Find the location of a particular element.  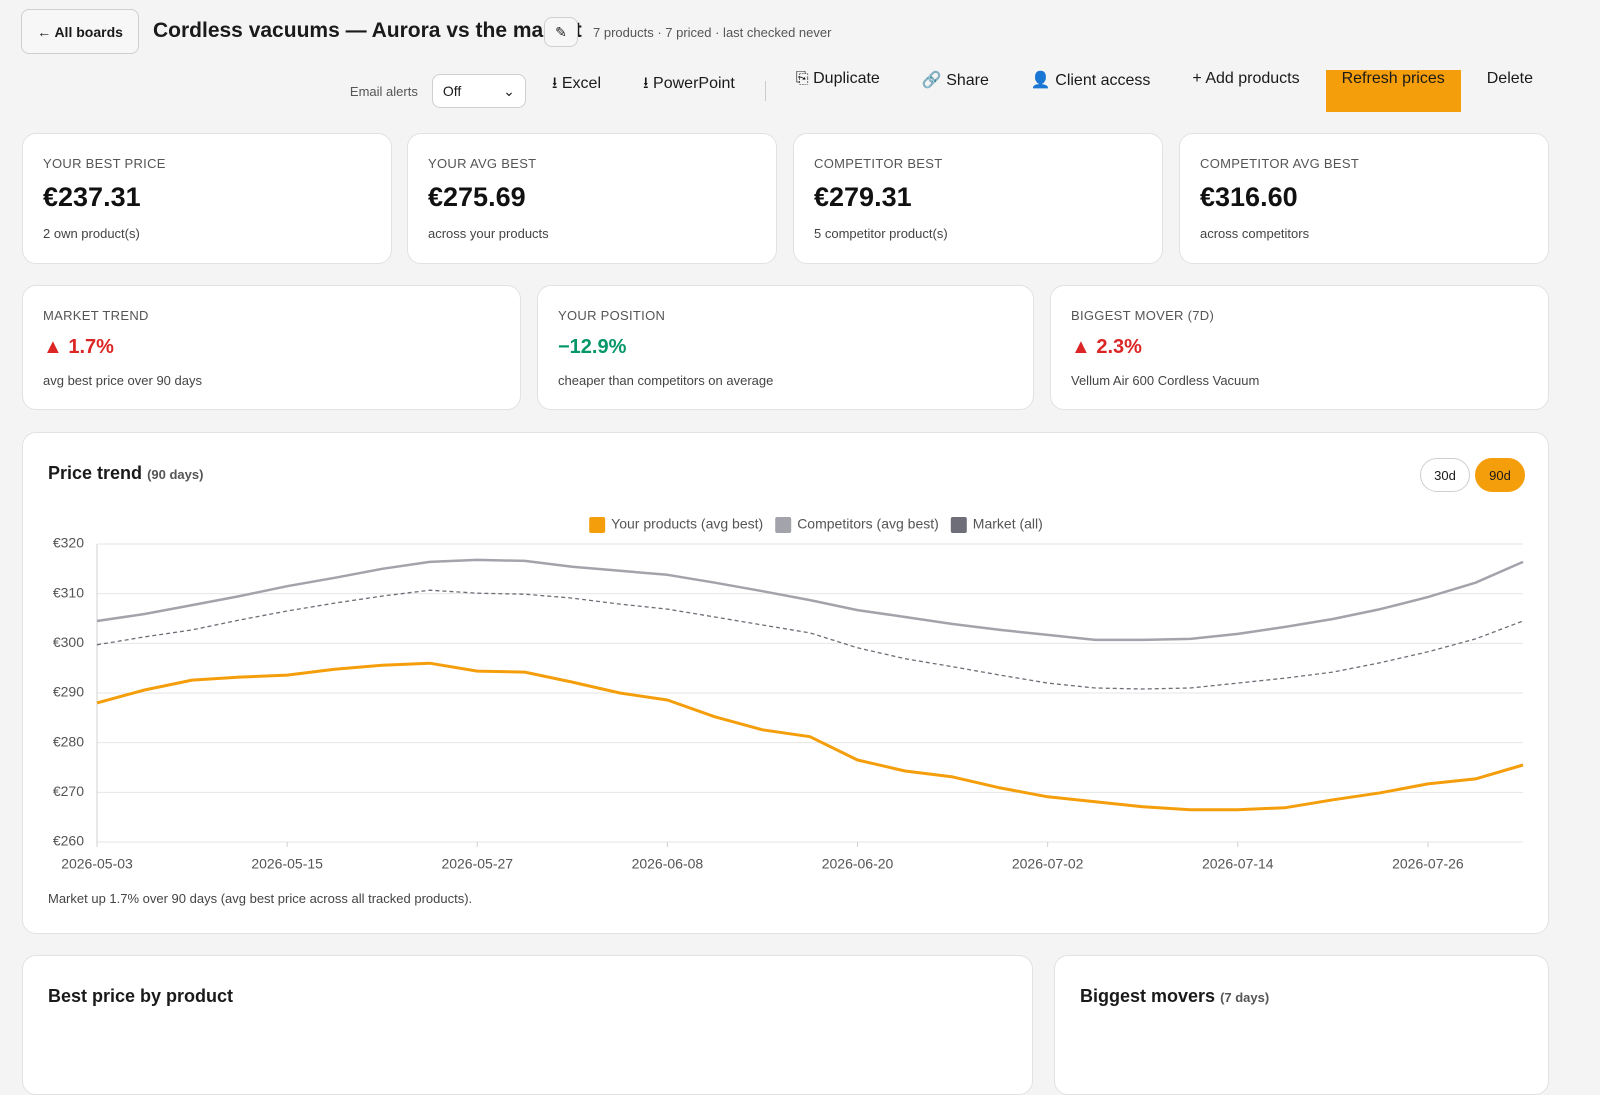

card-value: €237.31 is located at coordinates (92, 197).